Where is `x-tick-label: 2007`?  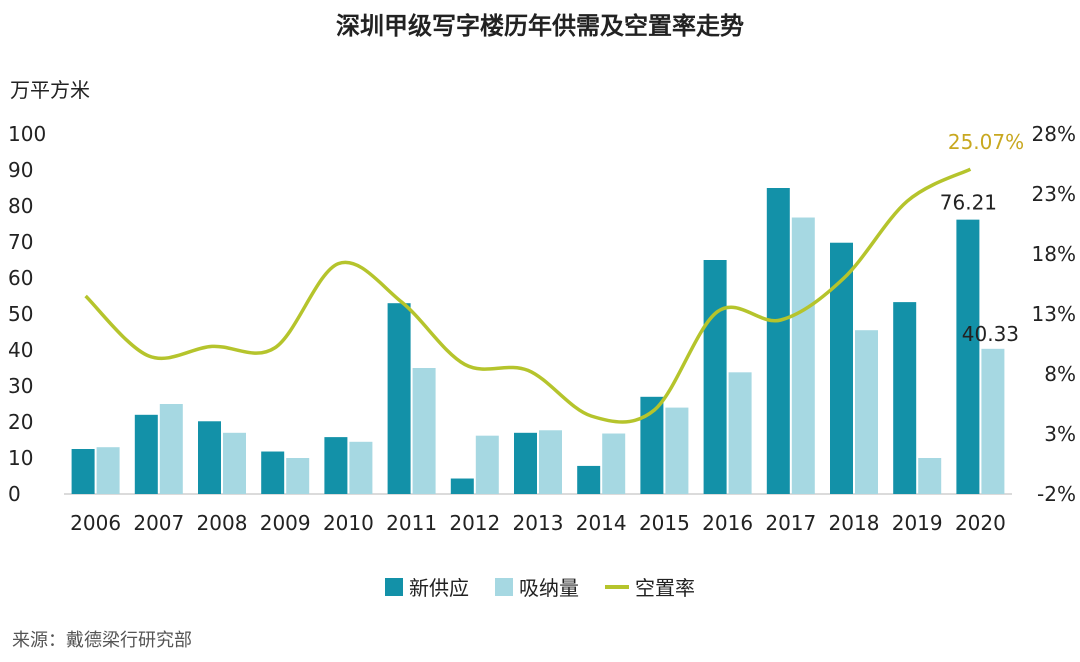 x-tick-label: 2007 is located at coordinates (158, 523).